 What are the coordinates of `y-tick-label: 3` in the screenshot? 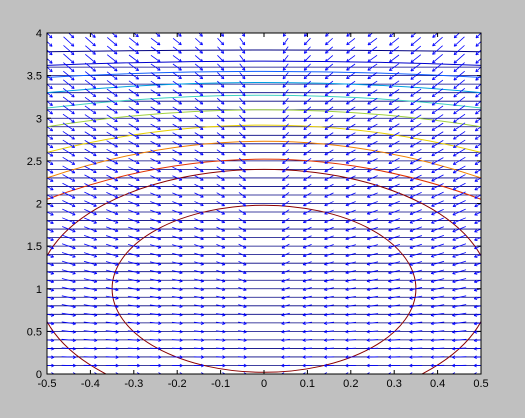 It's located at (39, 119).